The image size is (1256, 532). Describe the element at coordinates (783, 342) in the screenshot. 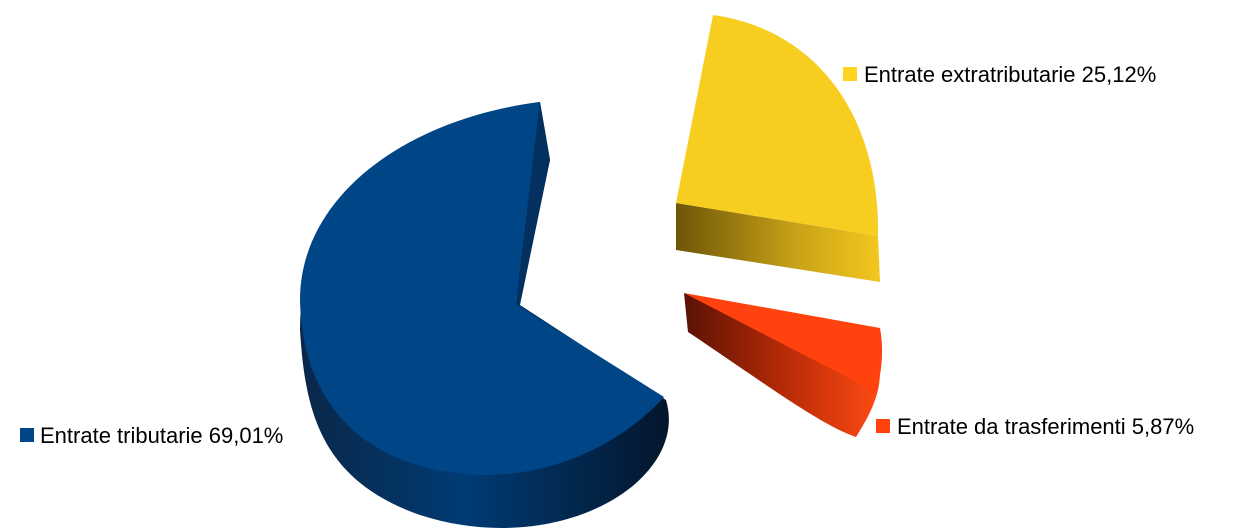

I see `slice-entrate-da-trasferimenti-top` at that location.